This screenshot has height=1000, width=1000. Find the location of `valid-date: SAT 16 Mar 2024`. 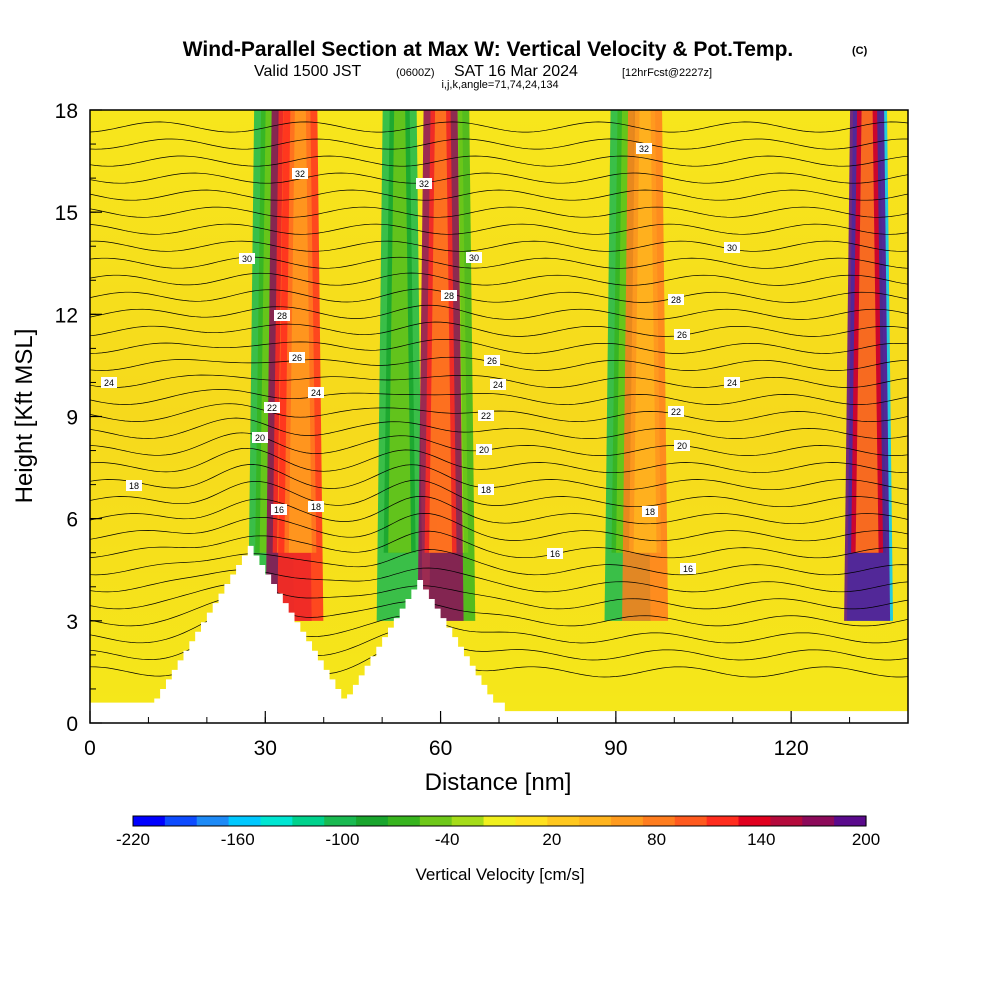

valid-date: SAT 16 Mar 2024 is located at coordinates (516, 71).